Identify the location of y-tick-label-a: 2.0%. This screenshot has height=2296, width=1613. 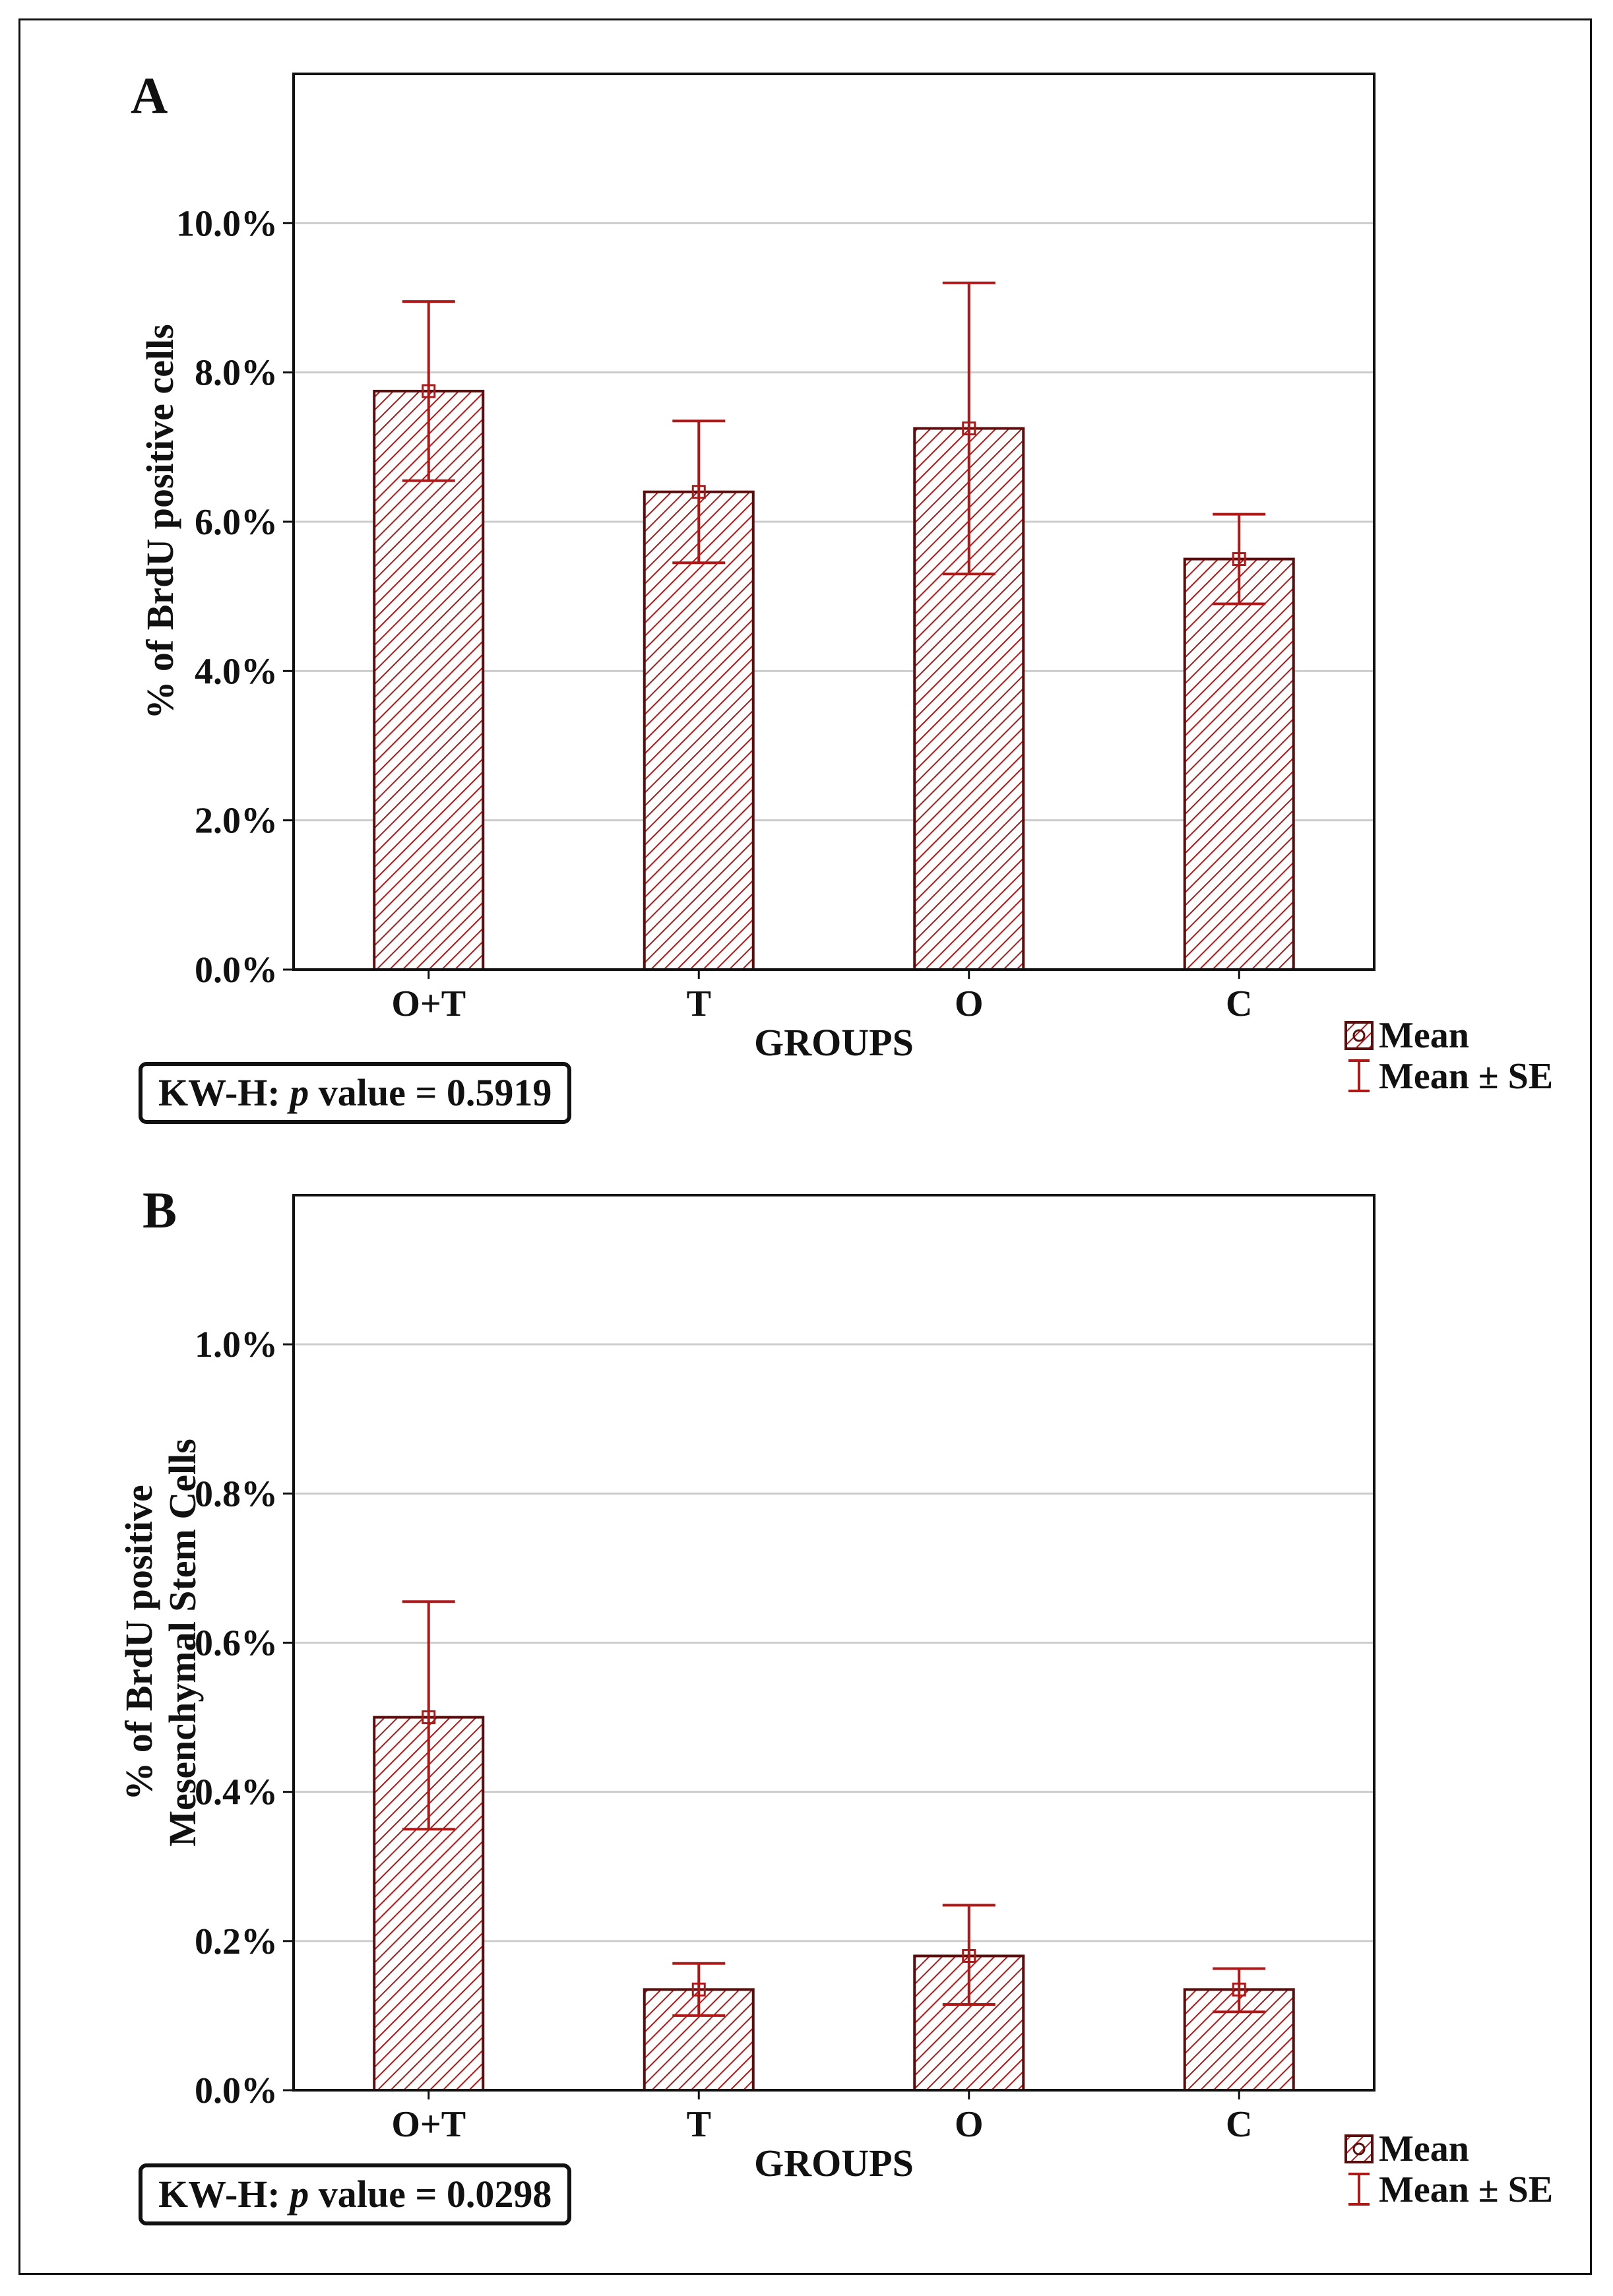
(237, 821).